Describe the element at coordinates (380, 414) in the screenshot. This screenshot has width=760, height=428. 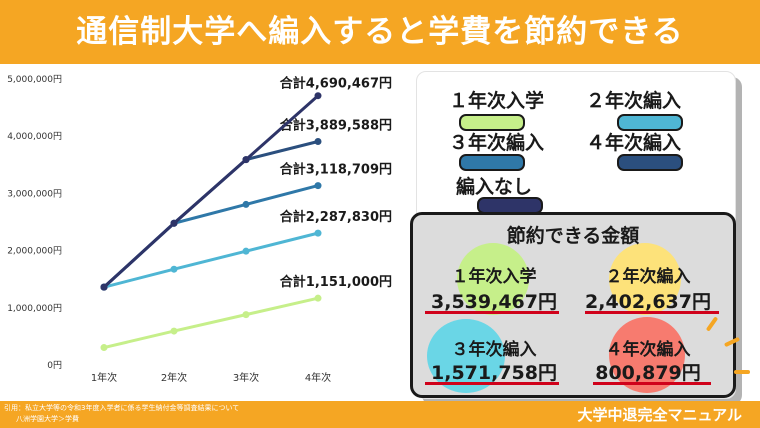
I see `footer-bar` at that location.